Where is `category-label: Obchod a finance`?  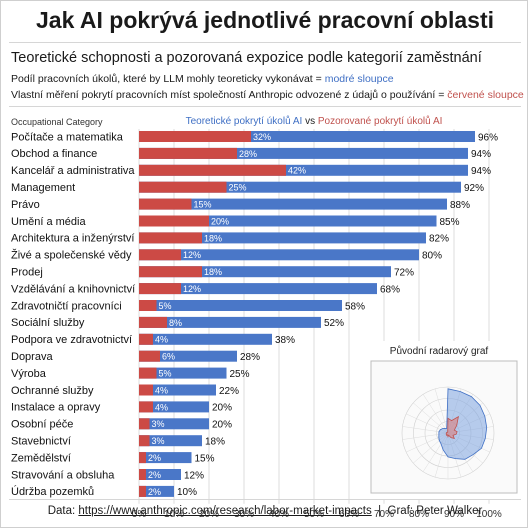 category-label: Obchod a finance is located at coordinates (54, 154).